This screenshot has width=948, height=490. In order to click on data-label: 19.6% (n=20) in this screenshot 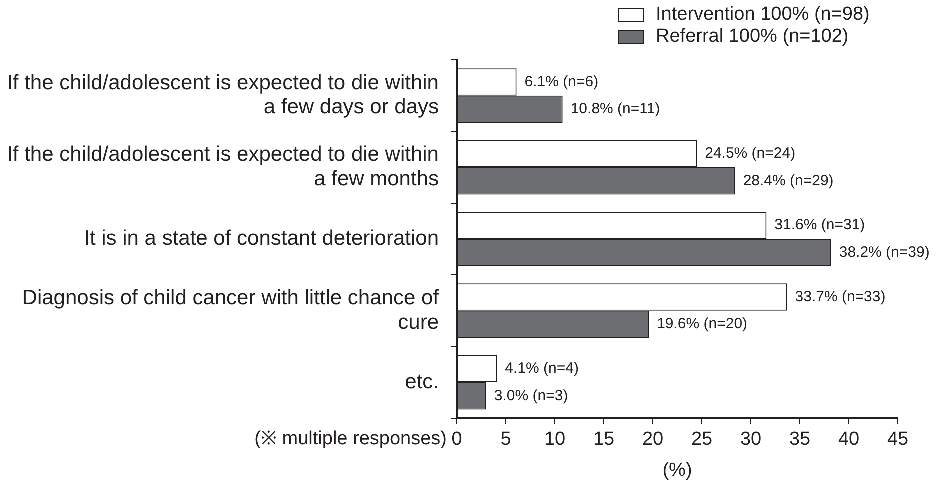, I will do `click(702, 324)`.